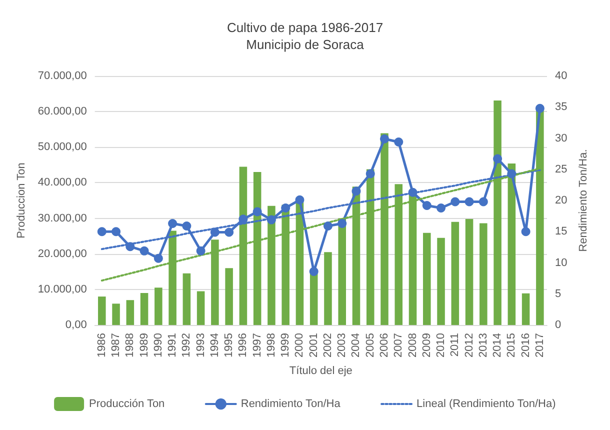  I want to click on y-tick-label: 20.000,00, so click(62, 254).